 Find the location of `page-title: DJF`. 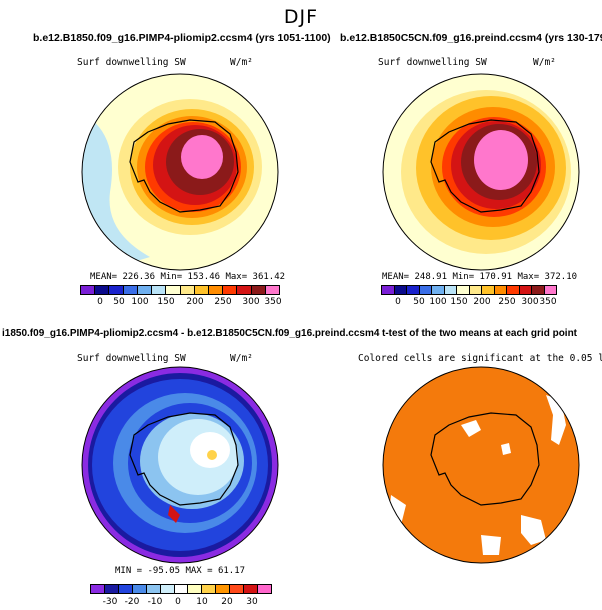

page-title: DJF is located at coordinates (301, 17).